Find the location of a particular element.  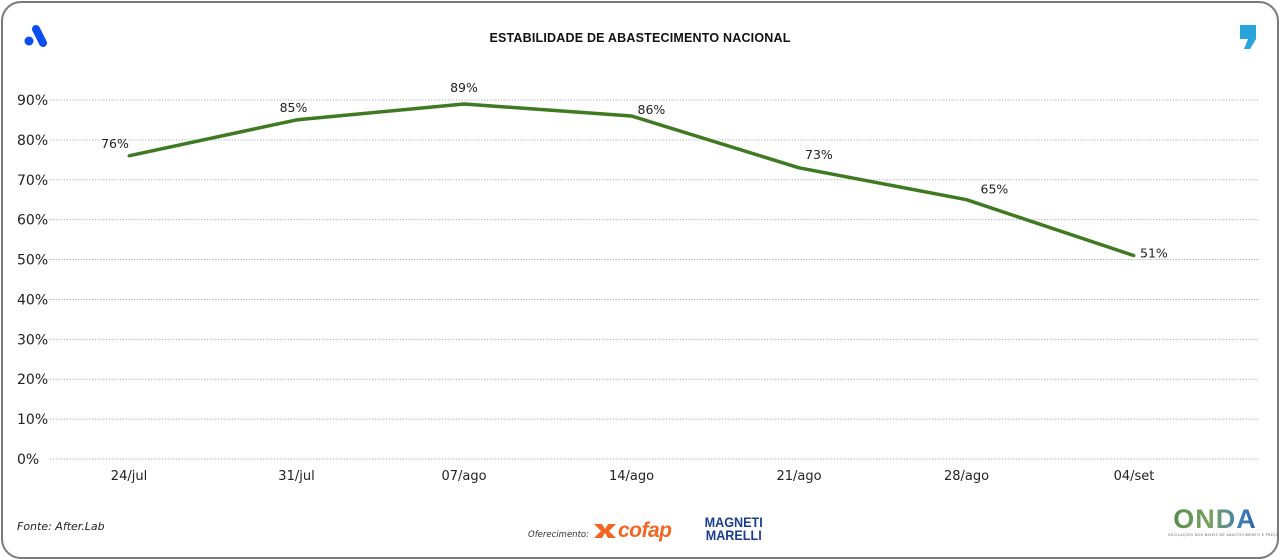

magneti-text: MAGNETI is located at coordinates (733, 522).